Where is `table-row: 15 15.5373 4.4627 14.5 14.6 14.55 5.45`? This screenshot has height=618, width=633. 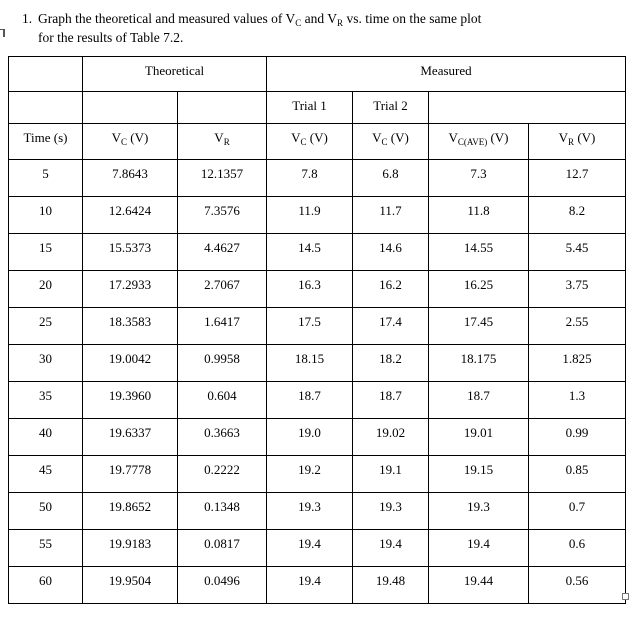 table-row: 15 15.5373 4.4627 14.5 14.6 14.55 5.45 is located at coordinates (317, 252).